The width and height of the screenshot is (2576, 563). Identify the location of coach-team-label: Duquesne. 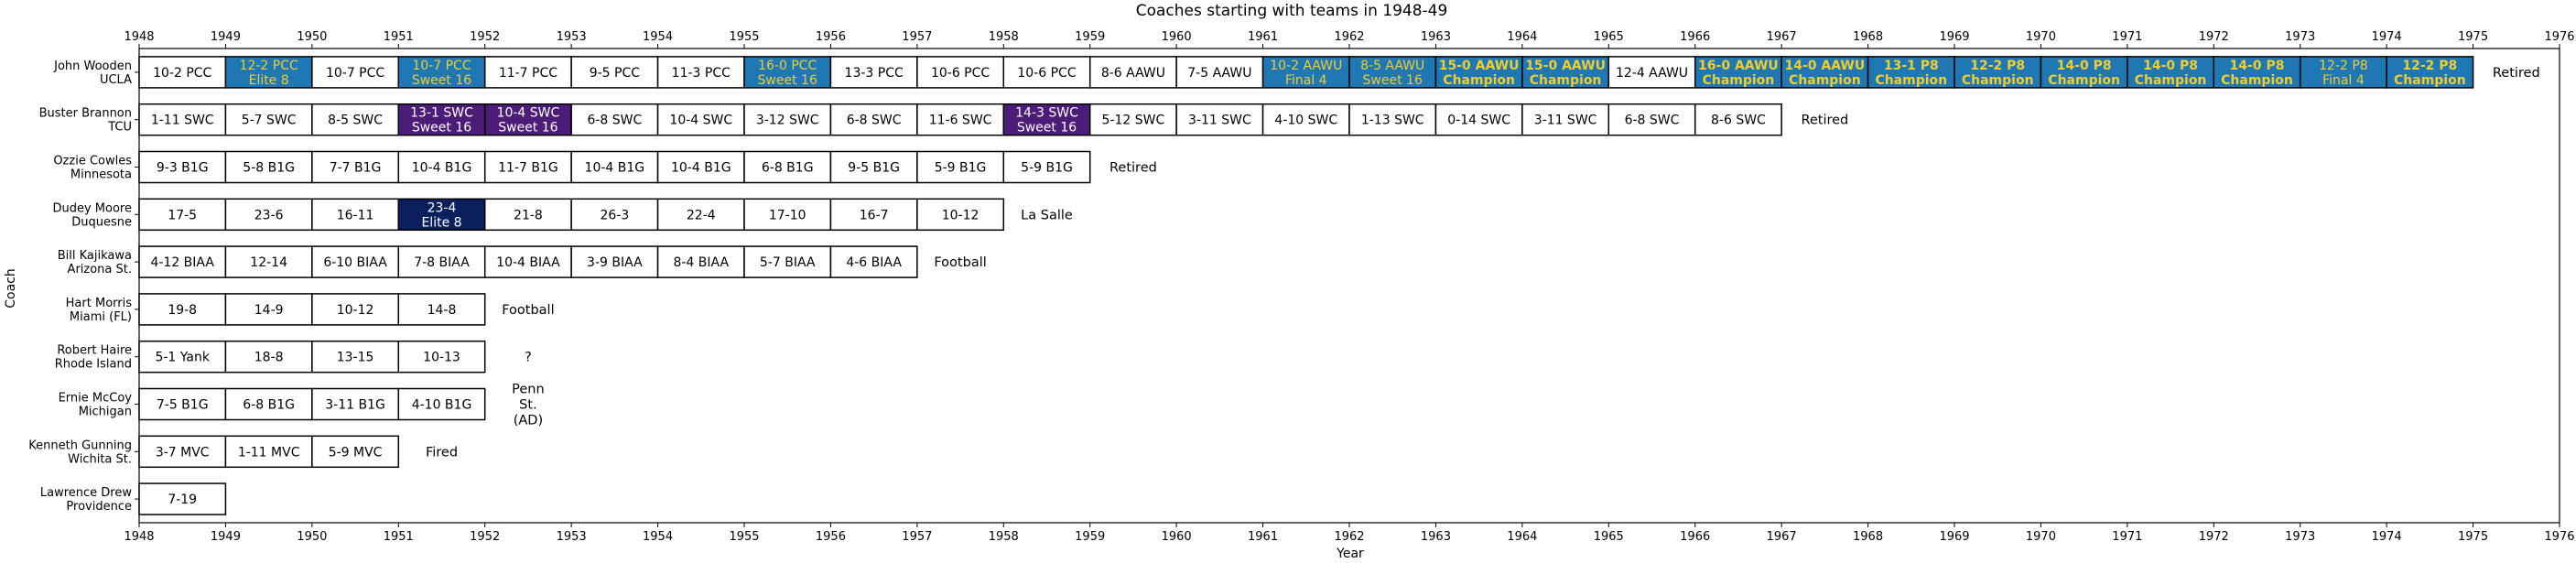
(102, 222).